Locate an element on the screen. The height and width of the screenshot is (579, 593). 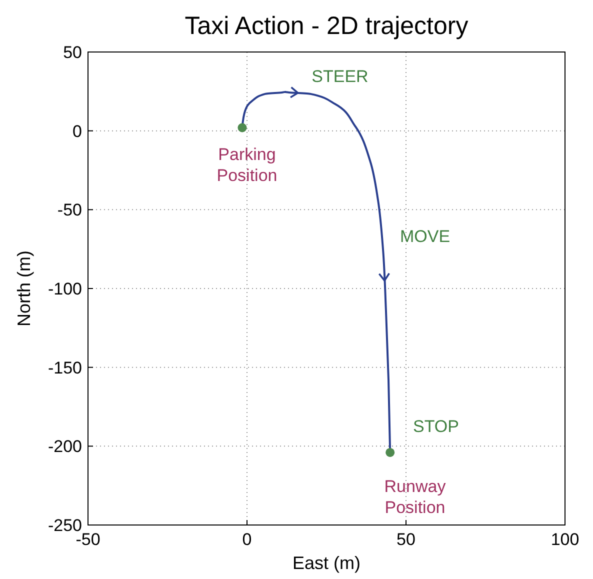
y-tick-label: -50 is located at coordinates (69, 210).